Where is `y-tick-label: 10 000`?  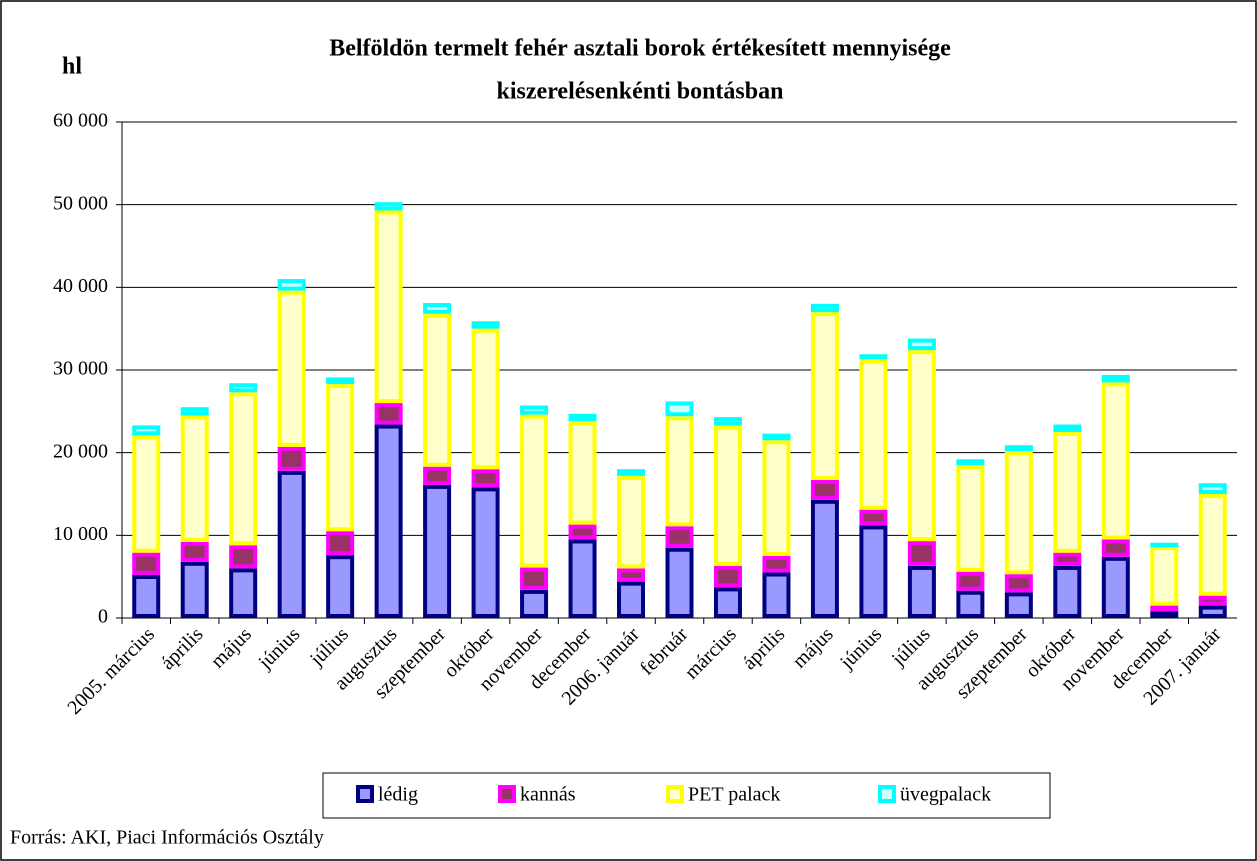 y-tick-label: 10 000 is located at coordinates (80, 534).